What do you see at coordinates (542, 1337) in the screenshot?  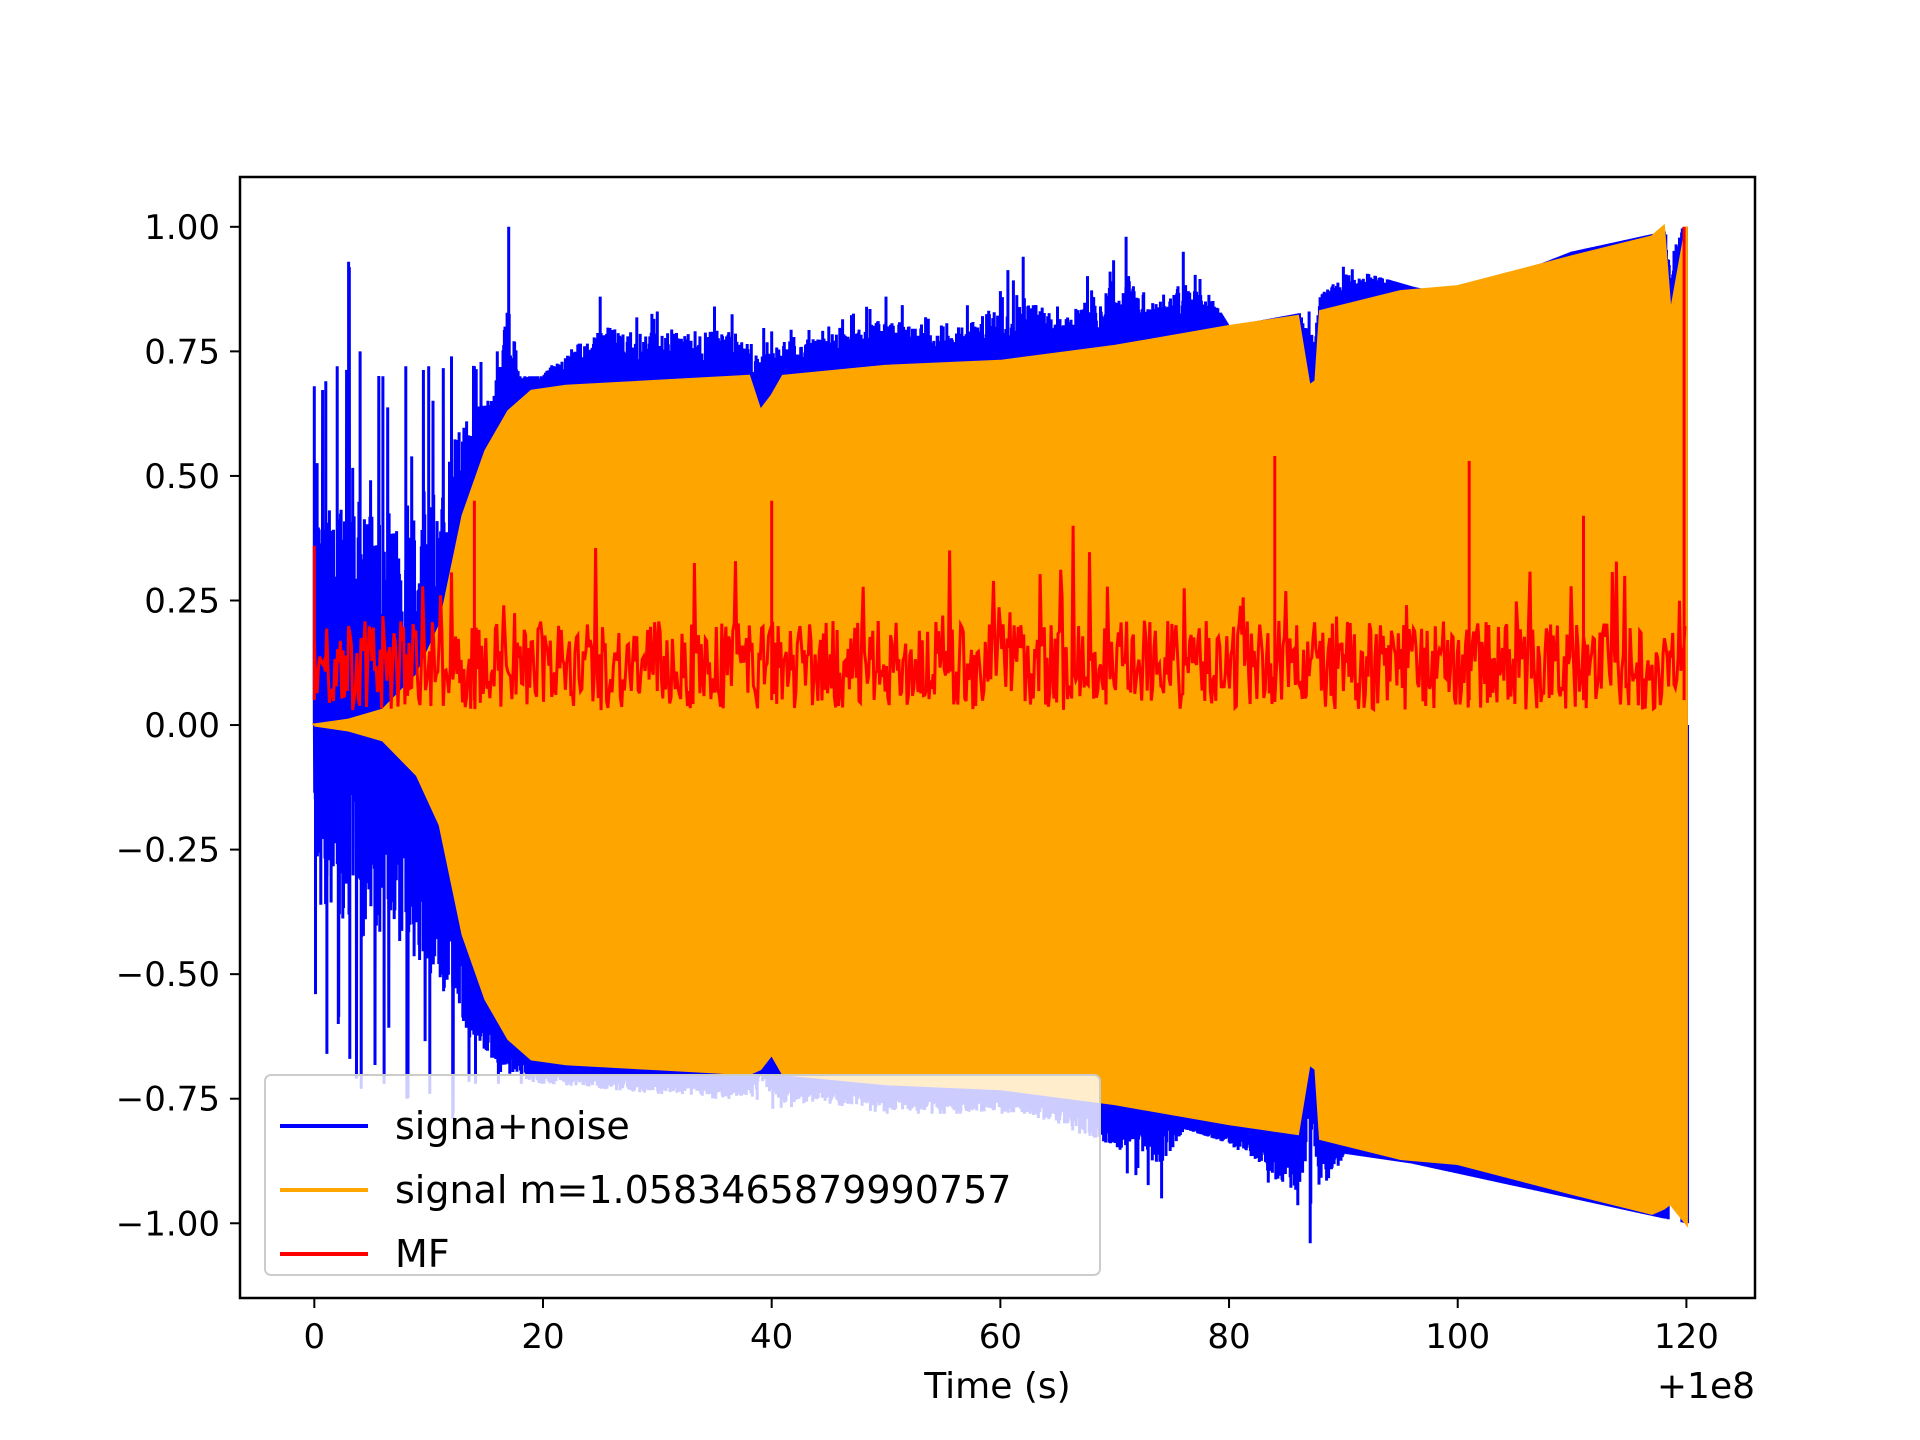 I see `x-tick-label: 20` at bounding box center [542, 1337].